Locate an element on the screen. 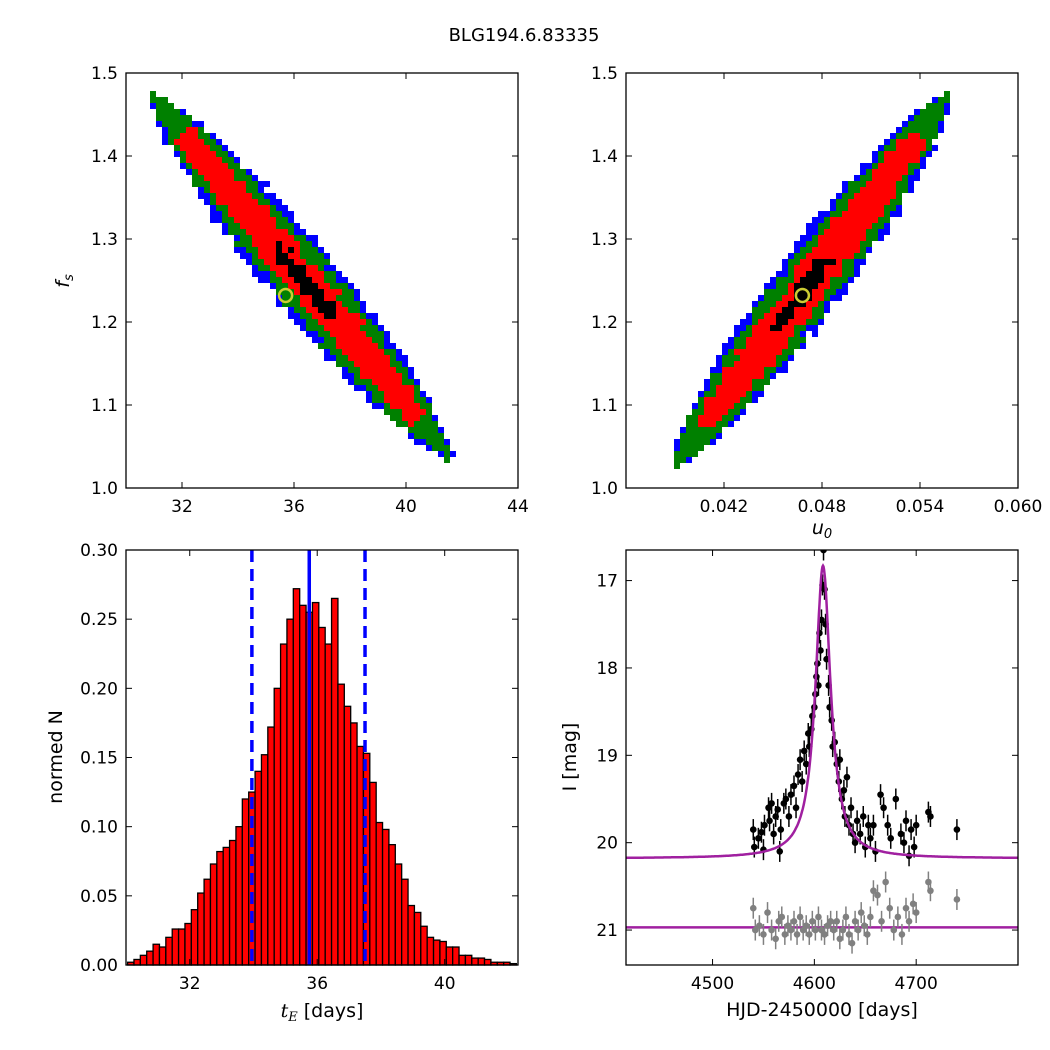 The height and width of the screenshot is (1050, 1050). p3-histogram is located at coordinates (322, 758).